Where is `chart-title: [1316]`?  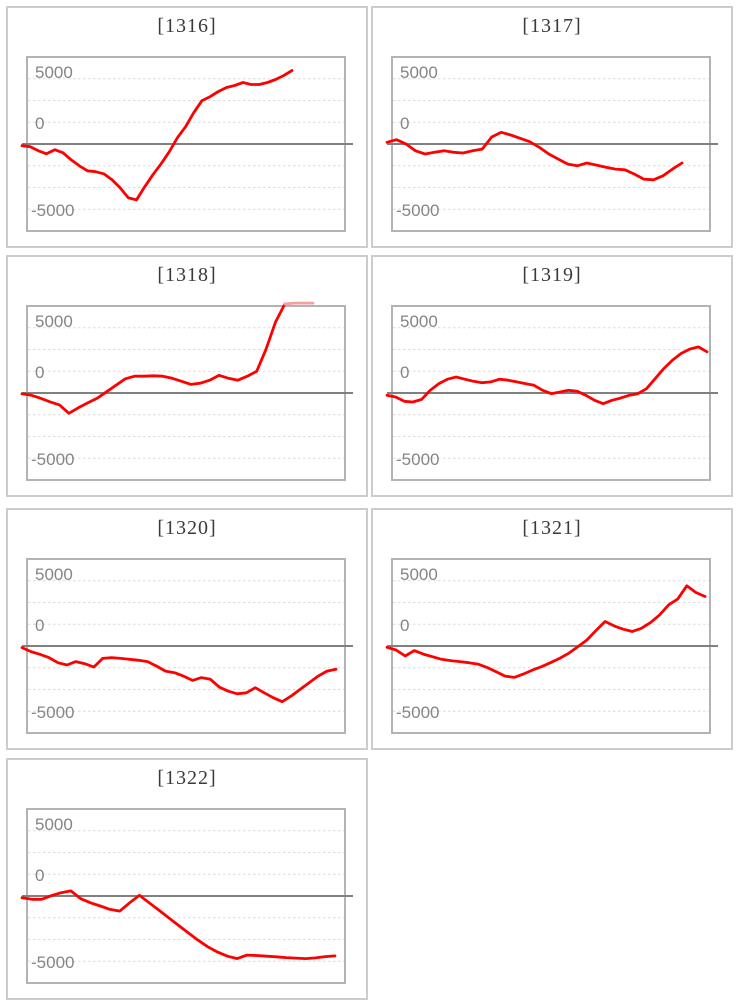
chart-title: [1316] is located at coordinates (187, 26).